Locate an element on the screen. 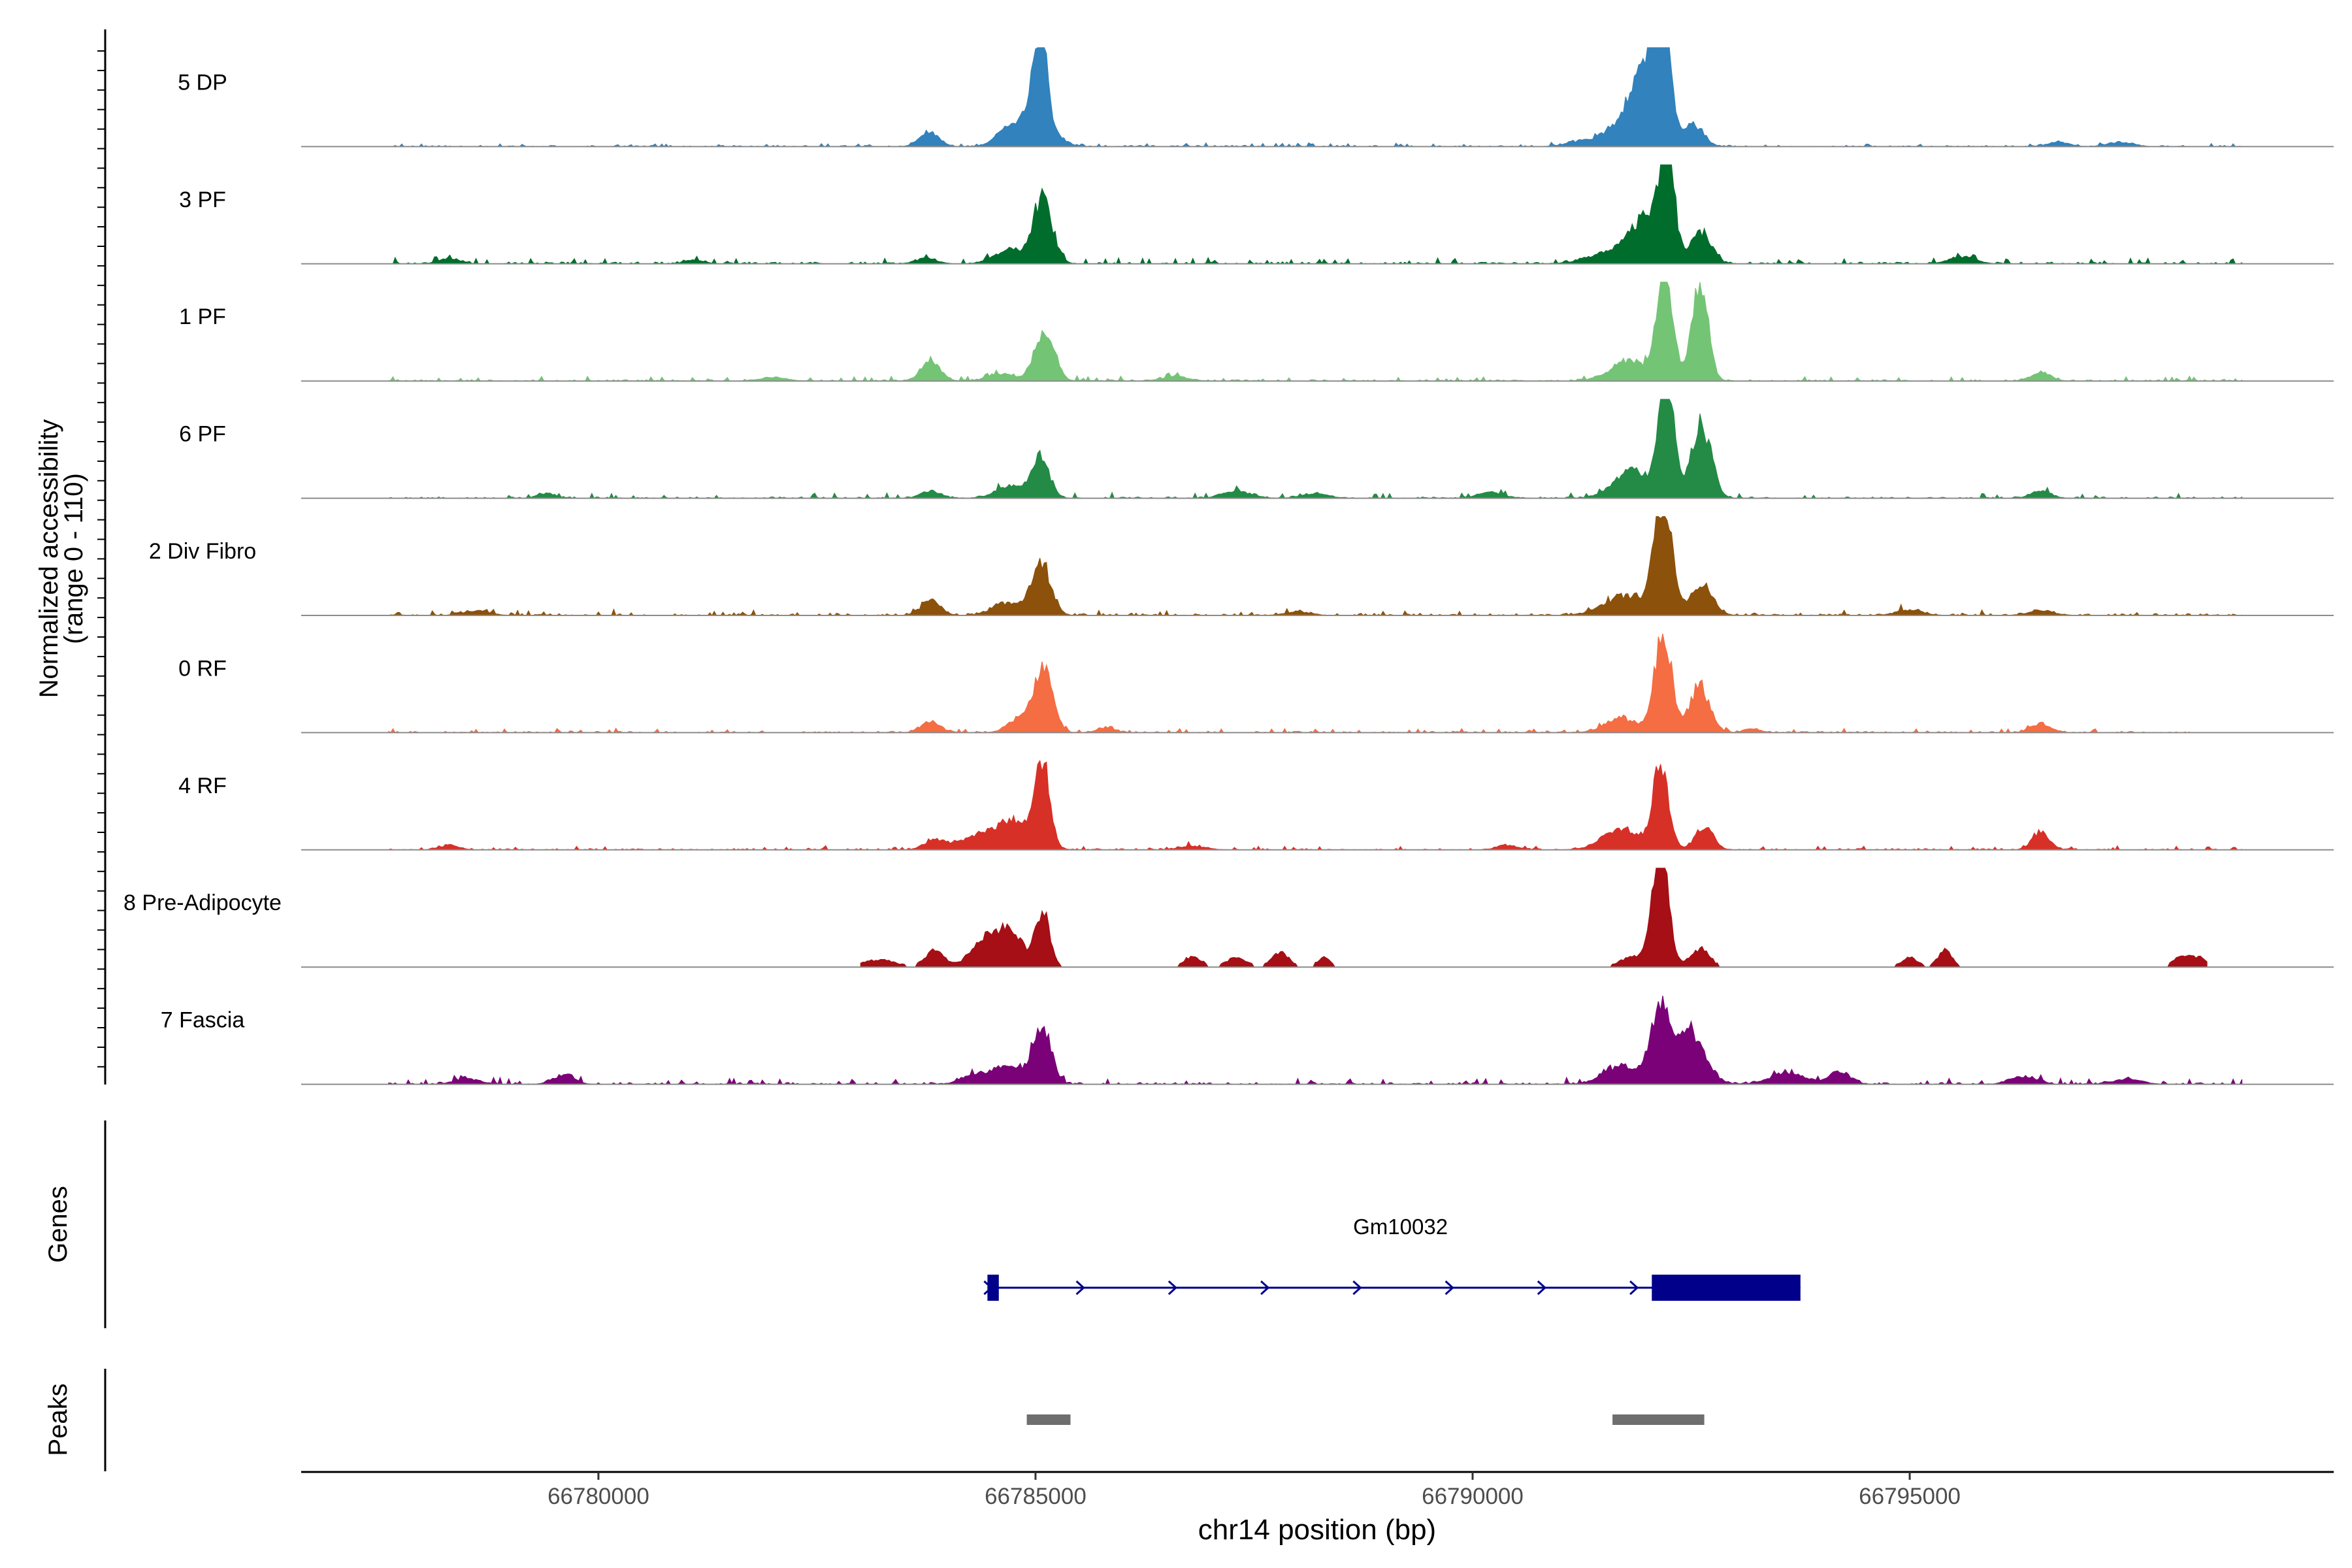 The height and width of the screenshot is (1568, 2352). track-5-dp: 5 DP is located at coordinates (1256, 97).